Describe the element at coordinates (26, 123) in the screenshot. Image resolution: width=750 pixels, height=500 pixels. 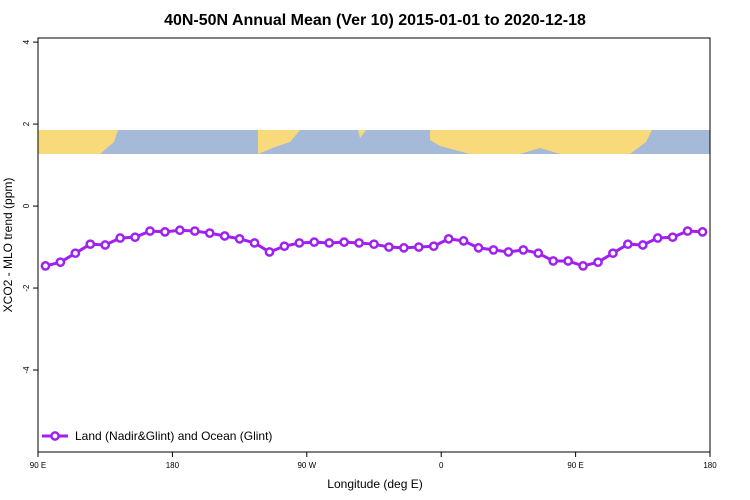
I see `y-tick-label: 2` at that location.